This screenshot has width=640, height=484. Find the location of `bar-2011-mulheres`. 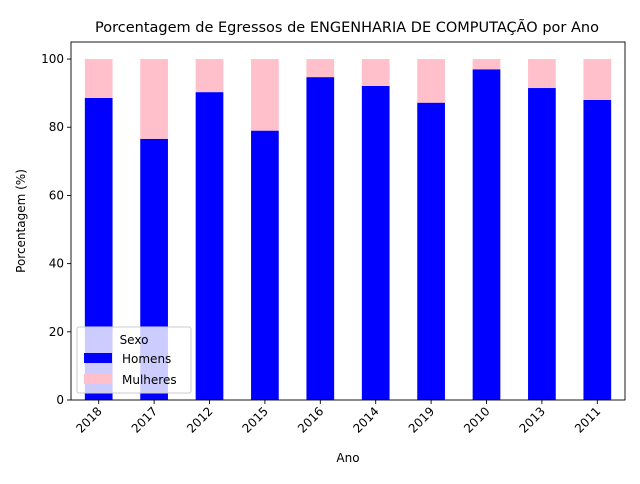

bar-2011-mulheres is located at coordinates (597, 79).